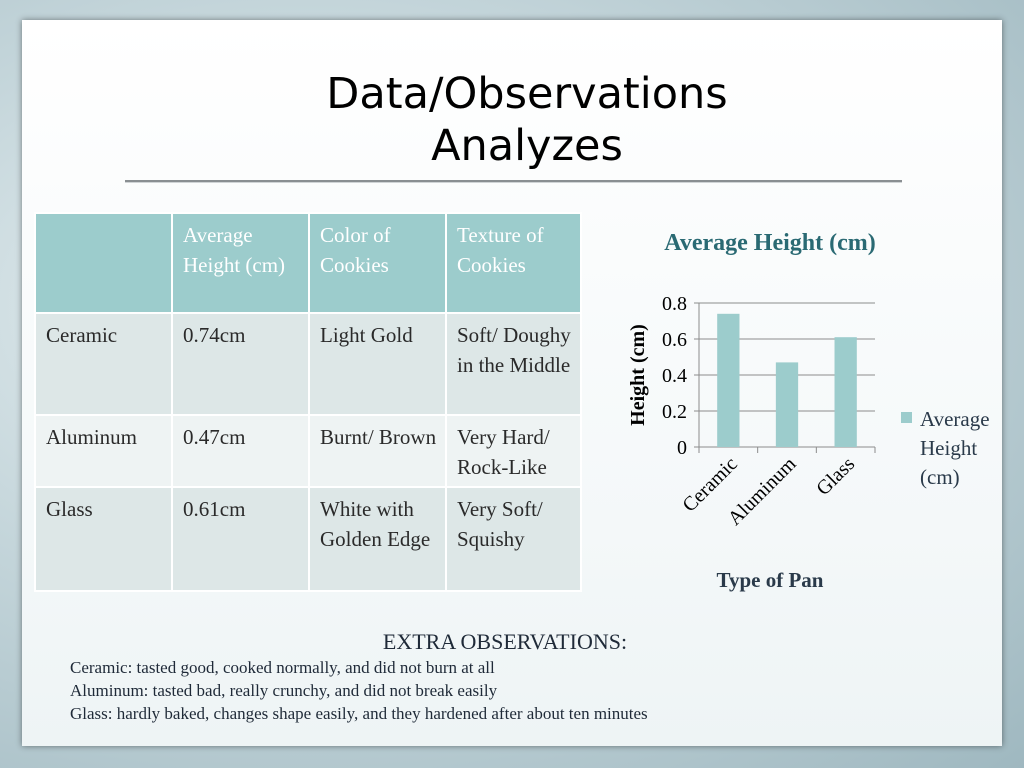 This screenshot has width=1024, height=768. I want to click on chart-legend: Average Height (cm), so click(945, 448).